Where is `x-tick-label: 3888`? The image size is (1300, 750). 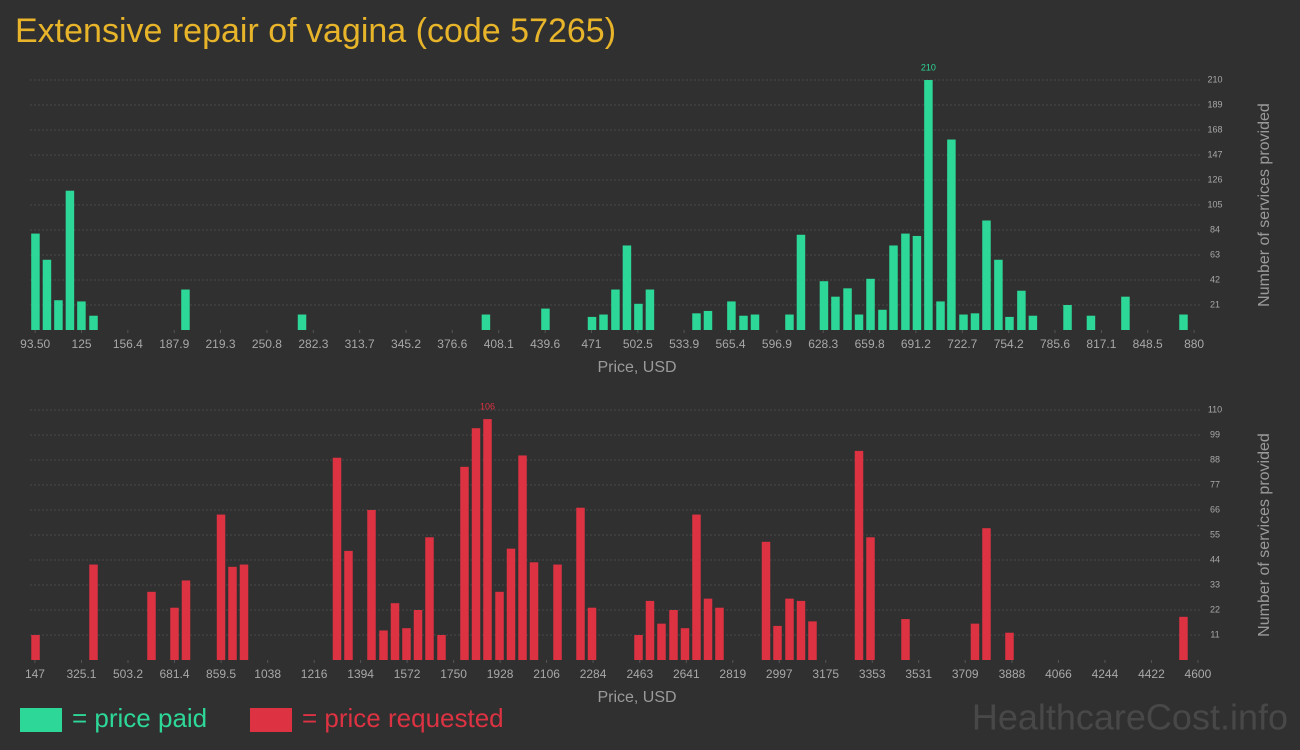
x-tick-label: 3888 is located at coordinates (1012, 674).